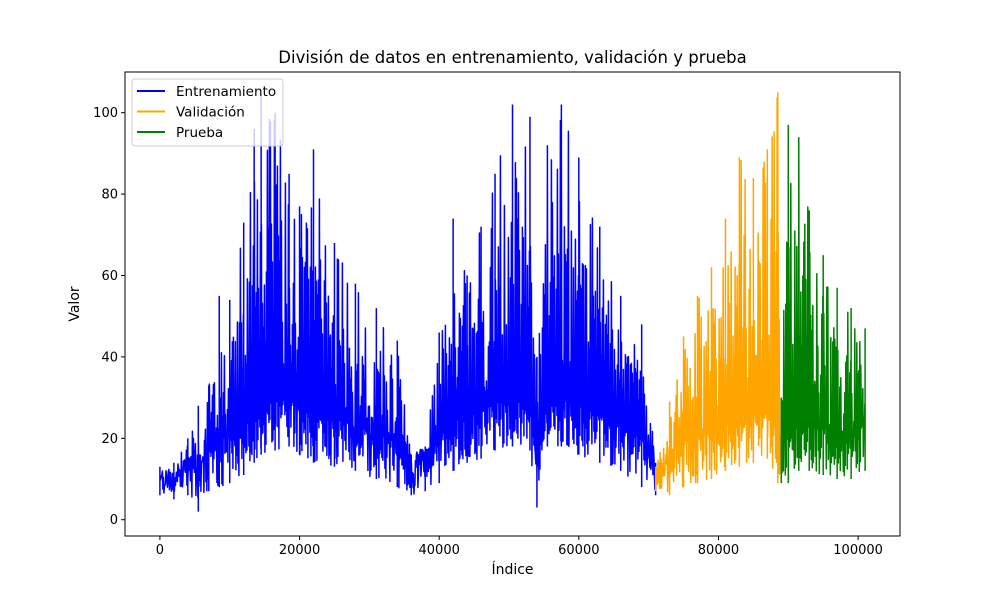 Image resolution: width=1000 pixels, height=600 pixels. Describe the element at coordinates (109, 195) in the screenshot. I see `y-tick-label: 80` at that location.